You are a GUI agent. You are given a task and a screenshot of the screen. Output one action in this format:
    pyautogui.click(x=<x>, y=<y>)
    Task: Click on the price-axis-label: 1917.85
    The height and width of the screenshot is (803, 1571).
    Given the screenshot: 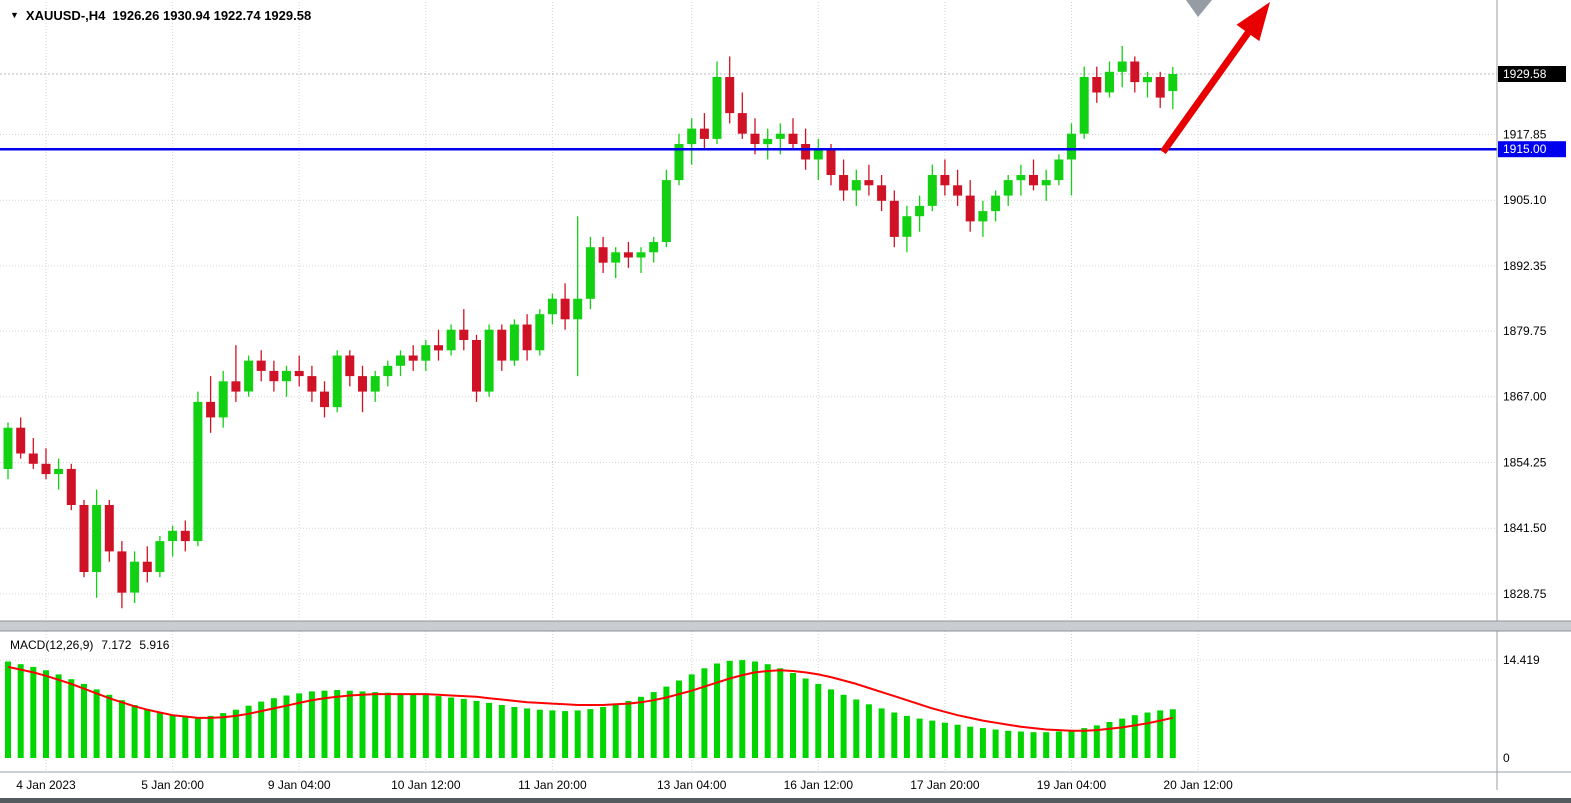 What is the action you would take?
    pyautogui.click(x=1525, y=135)
    